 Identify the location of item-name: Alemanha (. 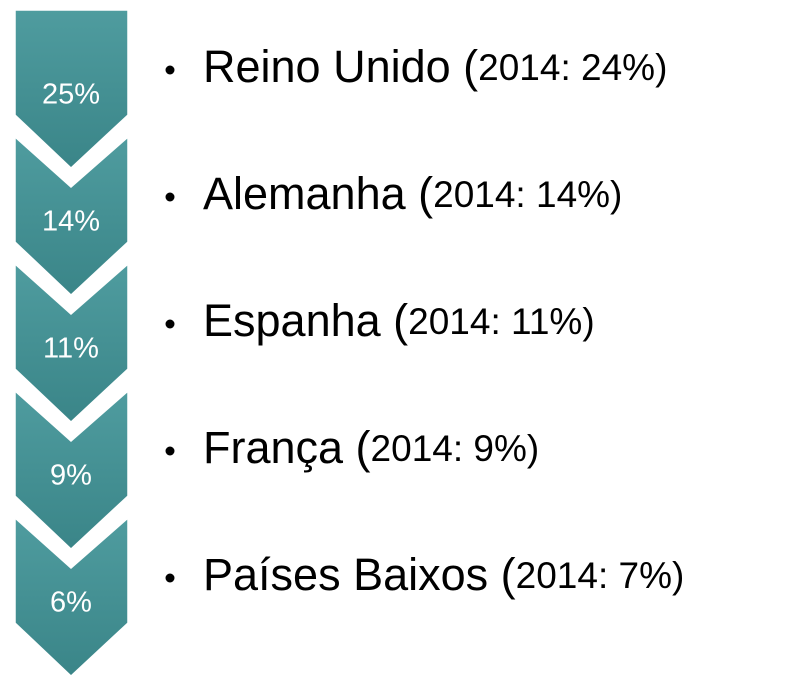
(318, 193).